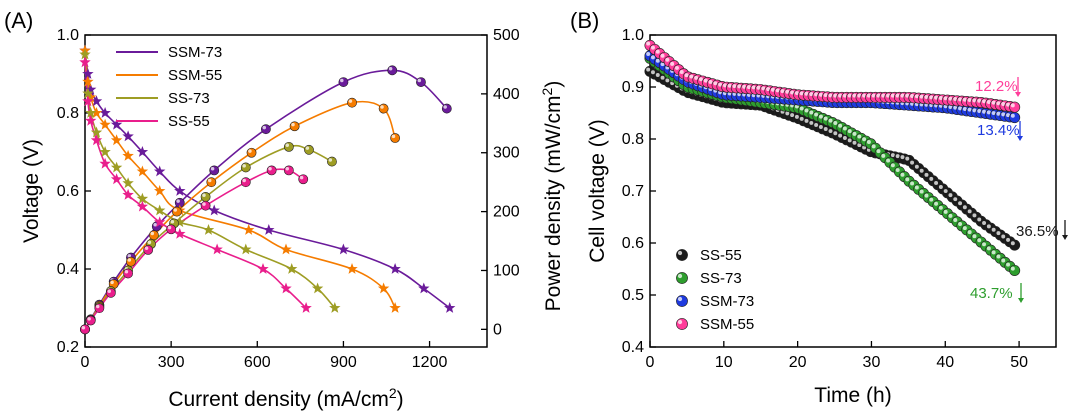  What do you see at coordinates (195, 52) in the screenshot?
I see `a-legend-label: SSM-73` at bounding box center [195, 52].